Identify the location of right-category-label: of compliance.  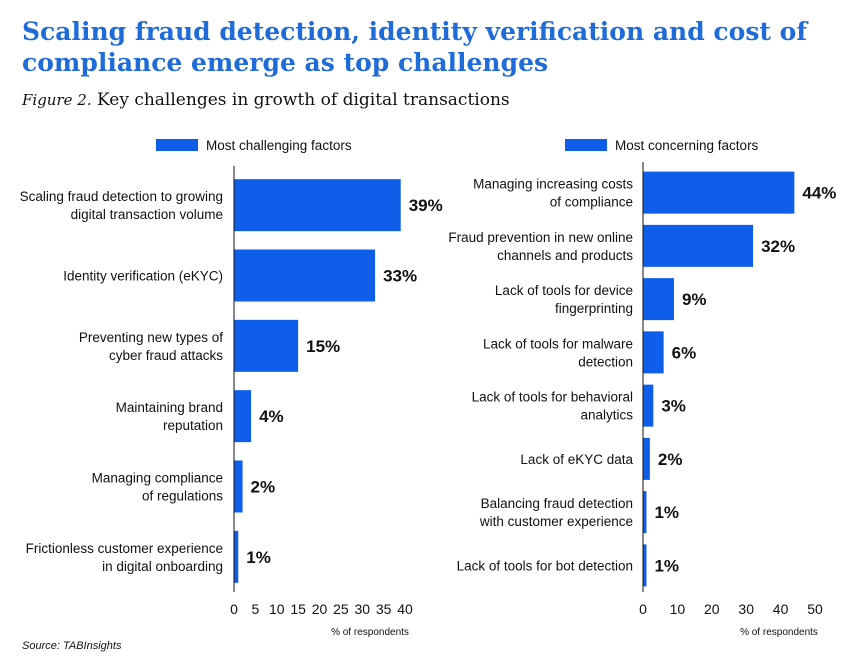
(591, 202).